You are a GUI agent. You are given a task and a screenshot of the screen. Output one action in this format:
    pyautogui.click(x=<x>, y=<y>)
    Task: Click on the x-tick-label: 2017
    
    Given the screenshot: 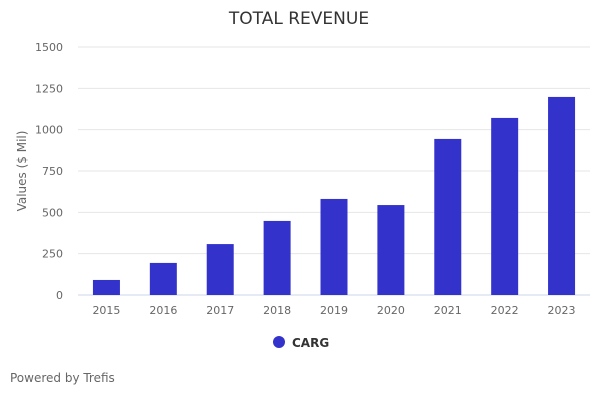 What is the action you would take?
    pyautogui.click(x=220, y=310)
    